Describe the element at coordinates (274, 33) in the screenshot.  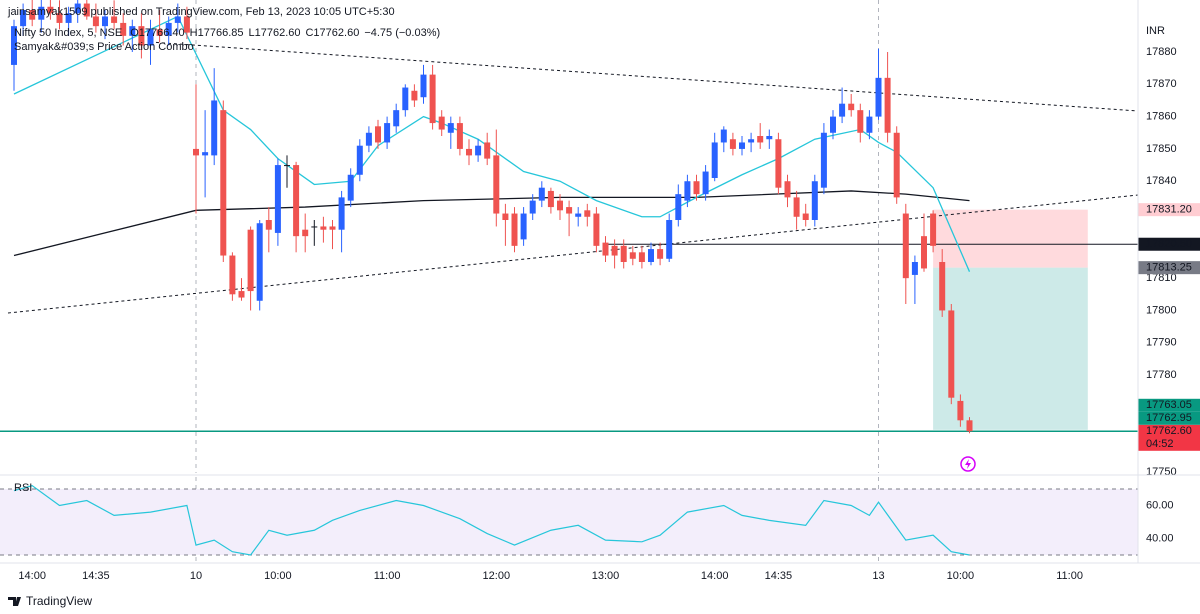
I see `ohlc-label: L17762.60` at that location.